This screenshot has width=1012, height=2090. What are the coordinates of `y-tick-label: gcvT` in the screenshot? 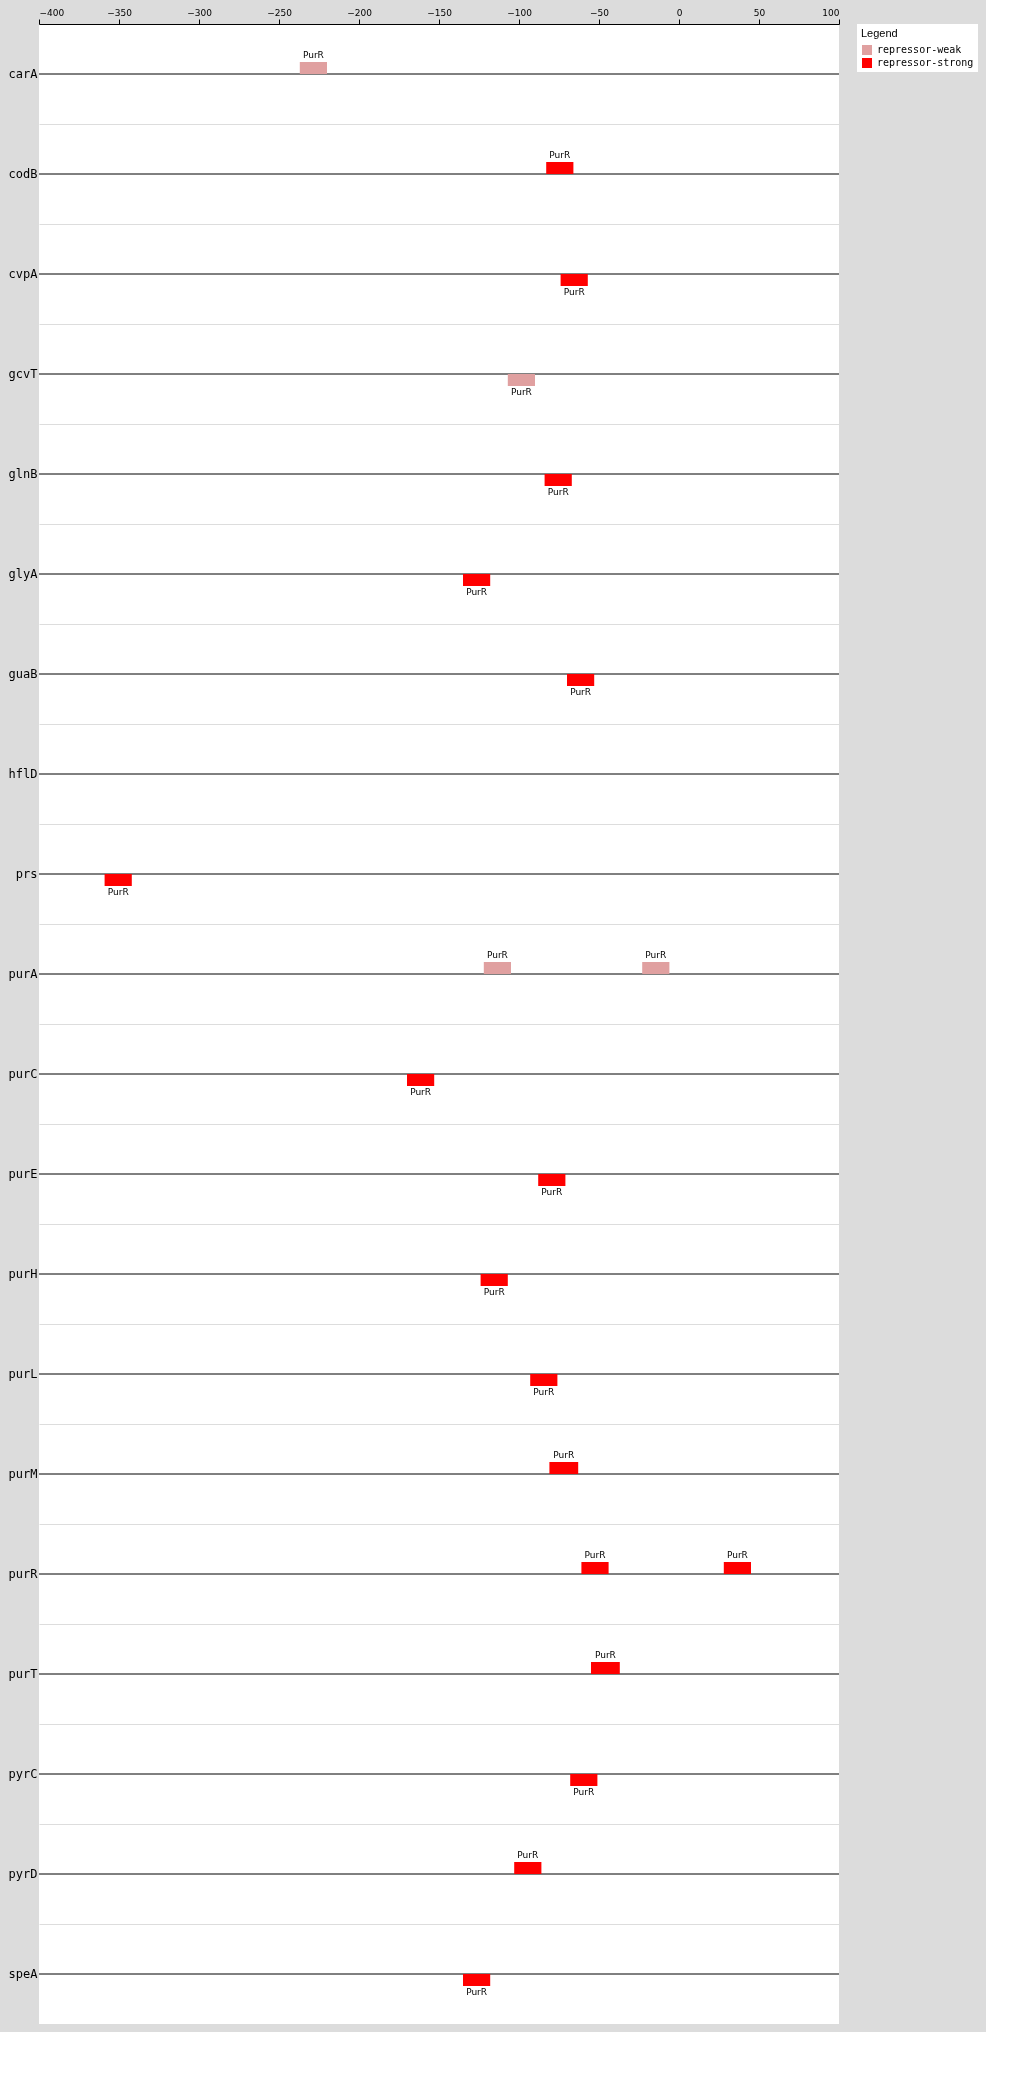 It's located at (23, 374).